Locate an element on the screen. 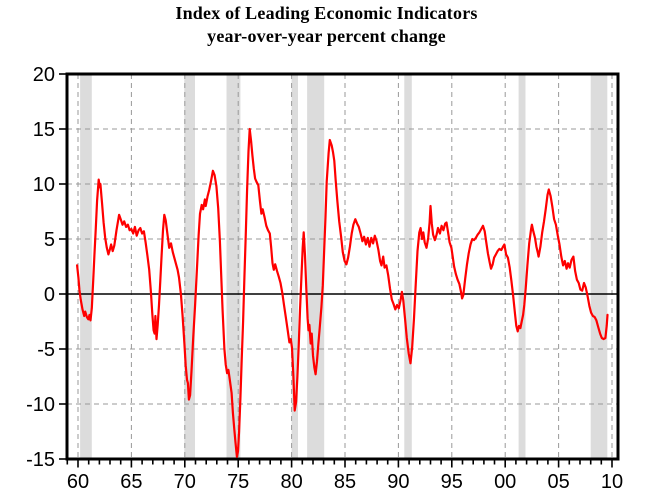 Image resolution: width=653 pixels, height=503 pixels. chart-title-line-1: Index of Leading Economic Indicators is located at coordinates (326, 13).